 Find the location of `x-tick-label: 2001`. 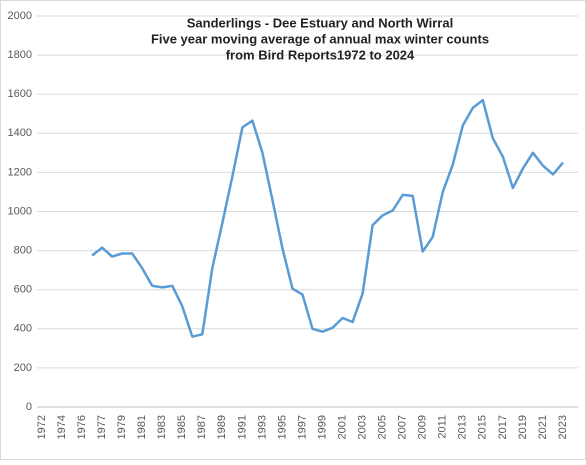

x-tick-label: 2001 is located at coordinates (342, 427).